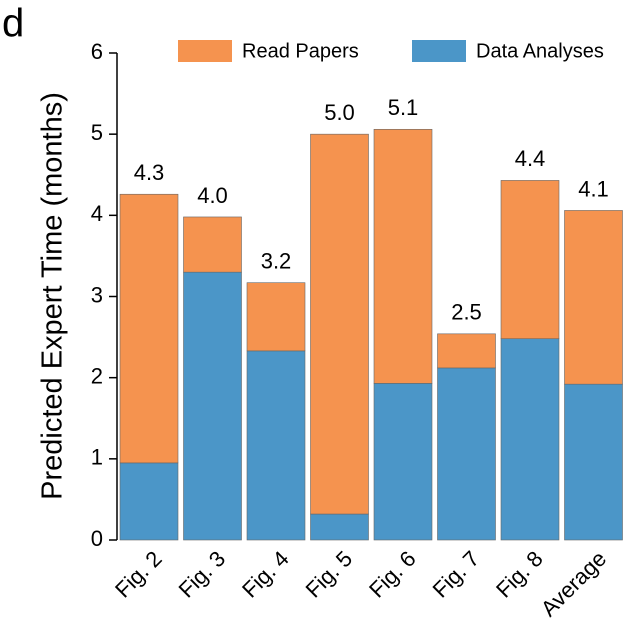  Describe the element at coordinates (97, 213) in the screenshot. I see `y-tick-label: 4` at that location.